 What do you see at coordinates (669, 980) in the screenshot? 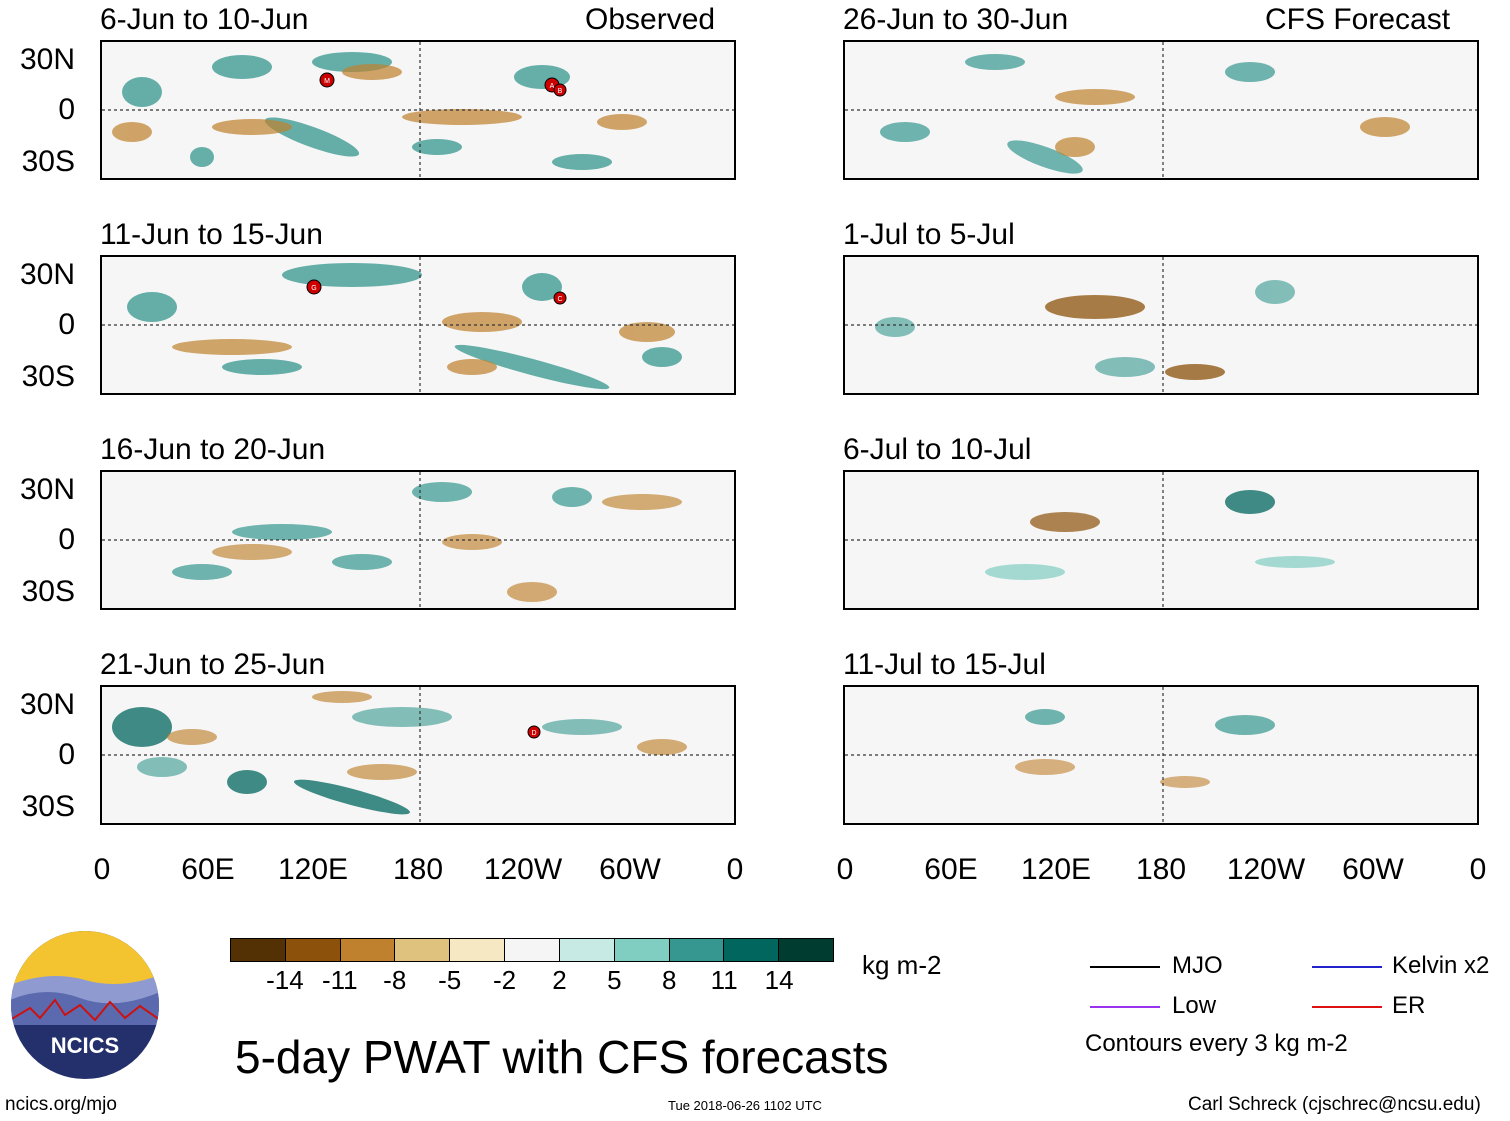
I see `colorbar-tick: 8` at bounding box center [669, 980].